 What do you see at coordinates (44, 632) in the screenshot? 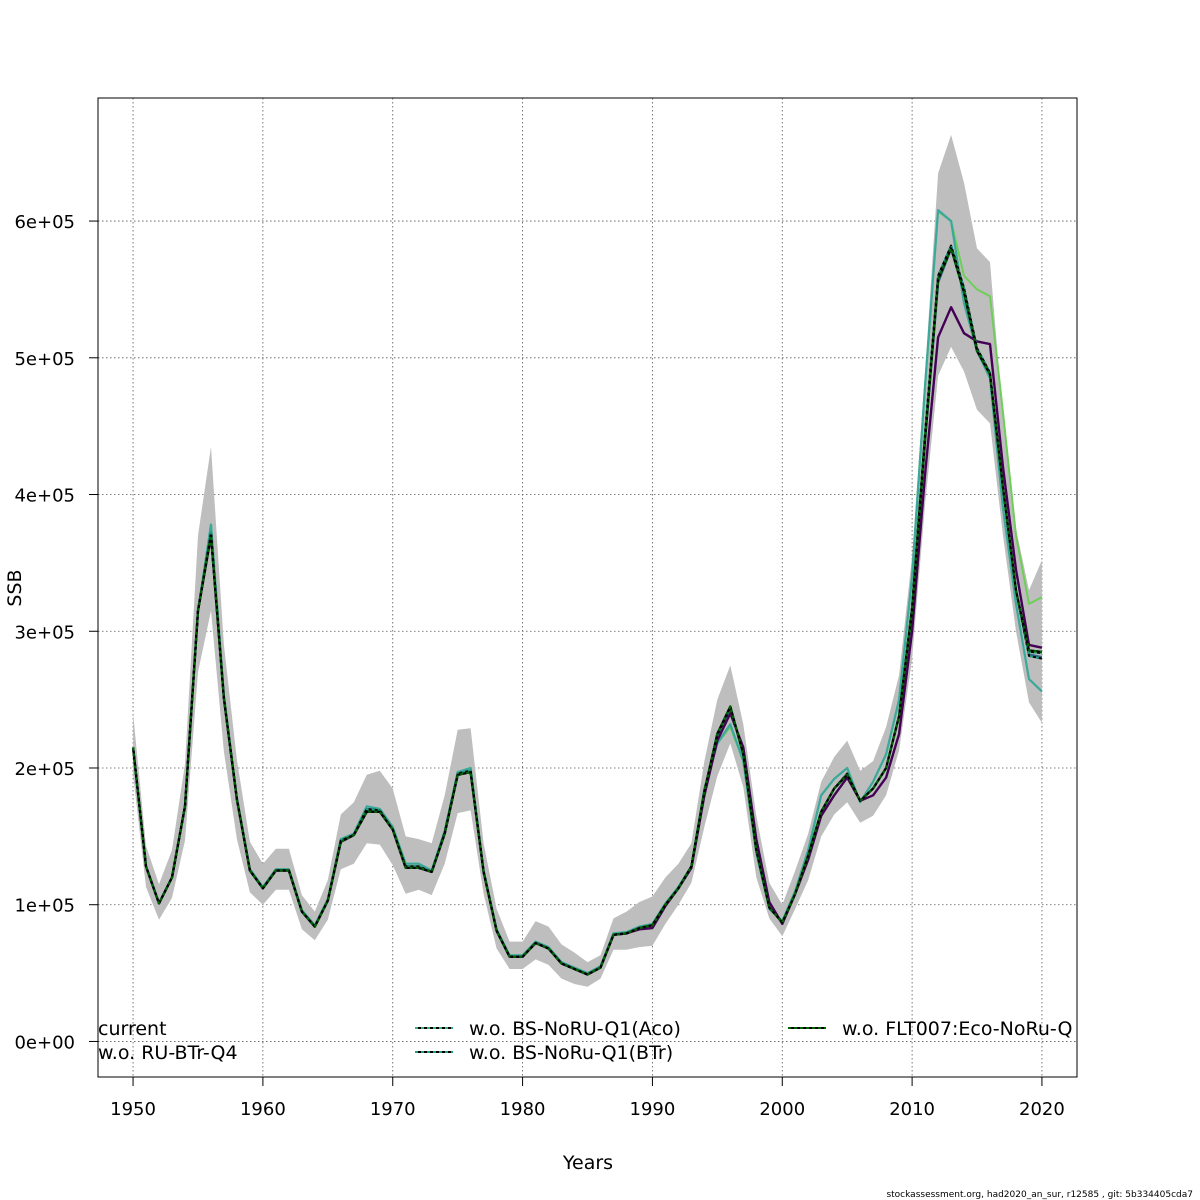
I see `y-tick-label: 3e+05` at bounding box center [44, 632].